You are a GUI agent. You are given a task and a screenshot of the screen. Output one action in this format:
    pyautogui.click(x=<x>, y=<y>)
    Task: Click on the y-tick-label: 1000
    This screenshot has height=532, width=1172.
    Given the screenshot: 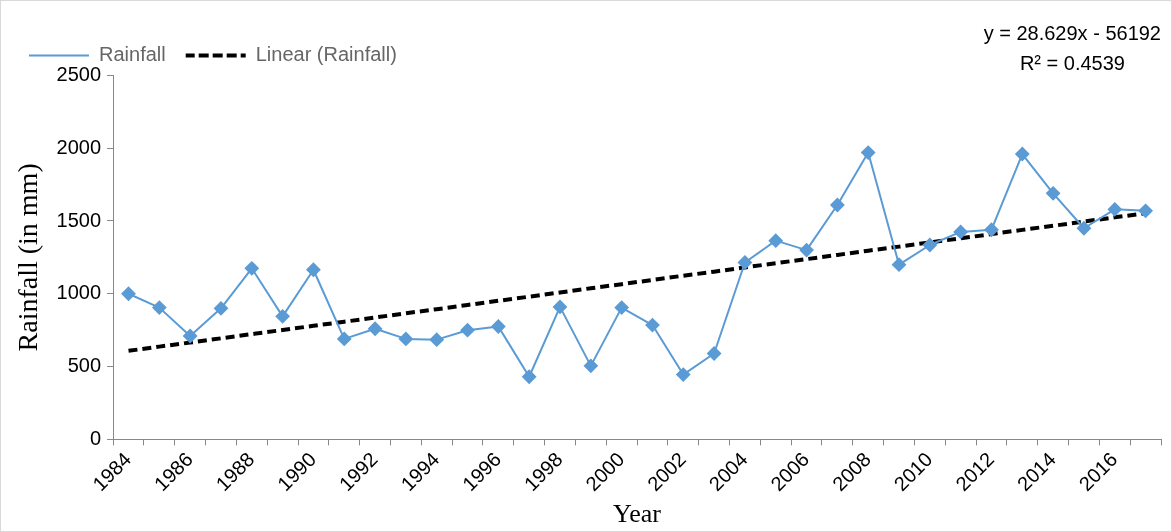 What is the action you would take?
    pyautogui.click(x=79, y=292)
    